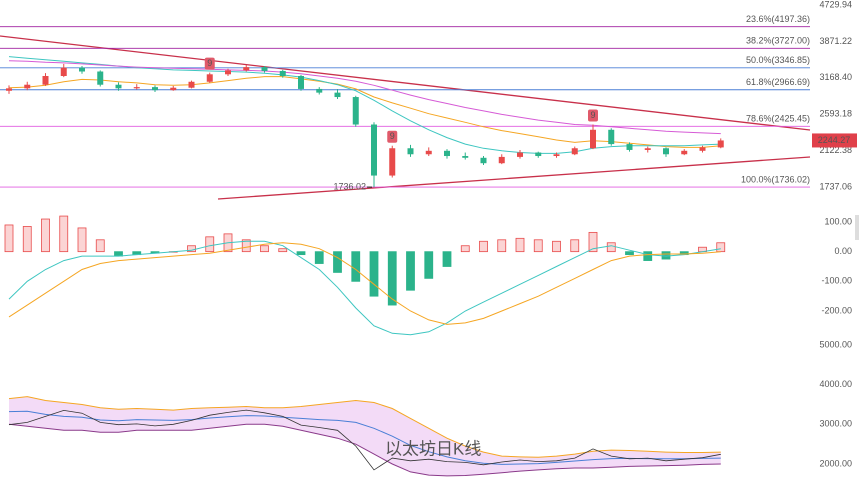 Image resolution: width=860 pixels, height=488 pixels. I want to click on y-tick-label: 2122.38, so click(835, 150).